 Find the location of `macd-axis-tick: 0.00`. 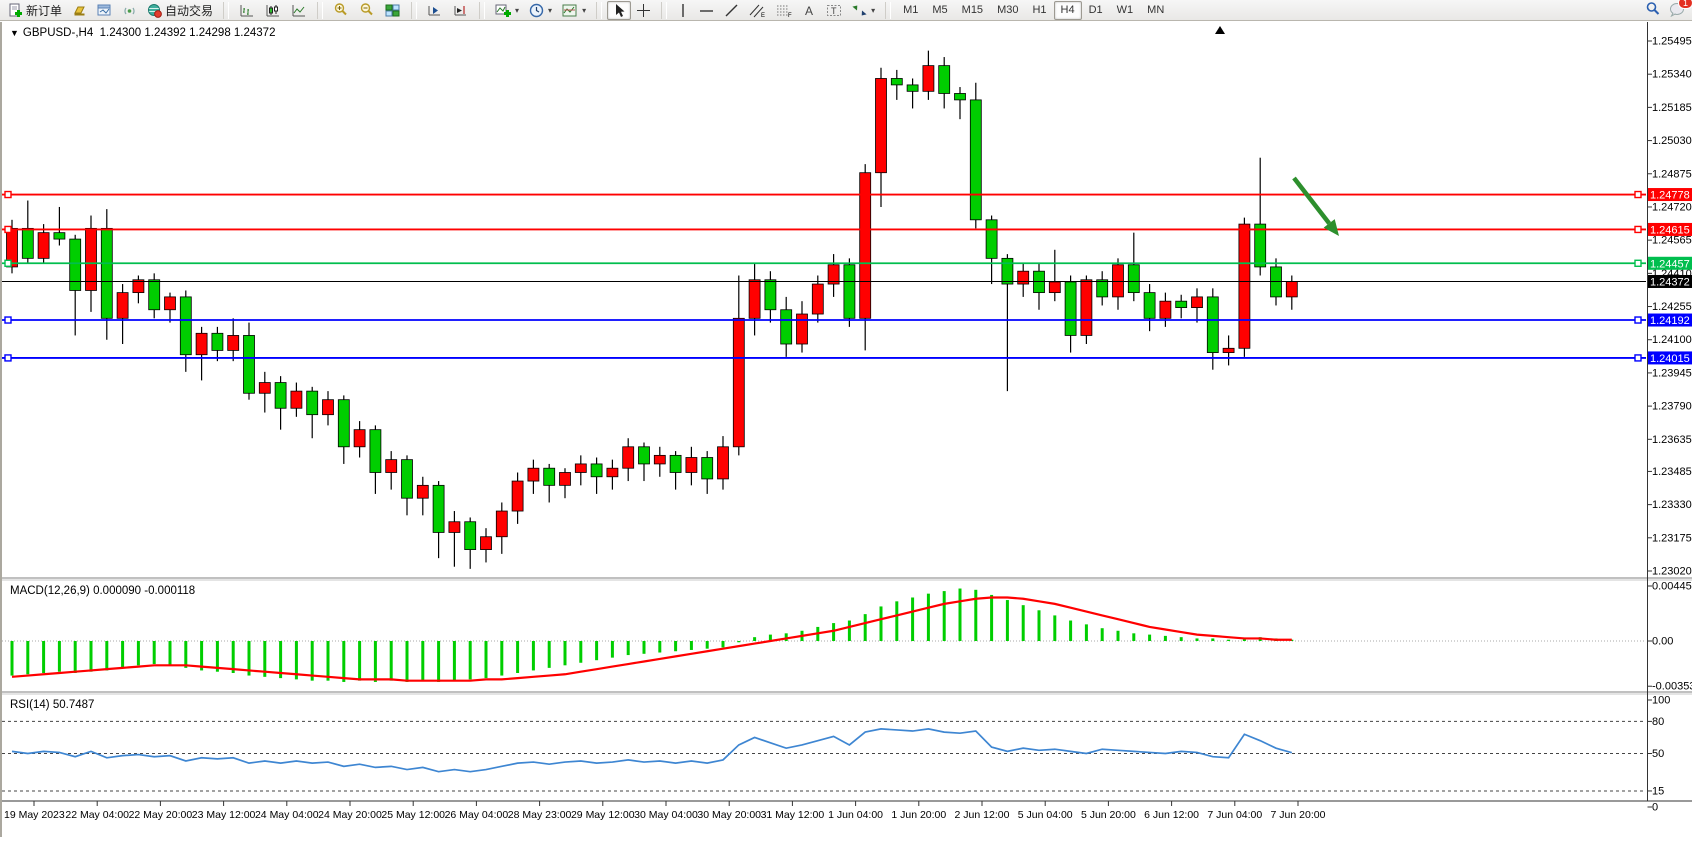

macd-axis-tick: 0.00 is located at coordinates (1662, 642).